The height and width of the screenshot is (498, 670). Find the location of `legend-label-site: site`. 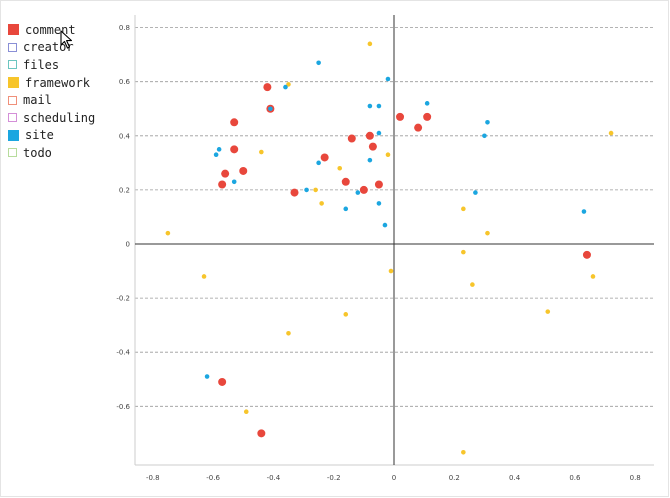

legend-label-site: site is located at coordinates (39, 135).